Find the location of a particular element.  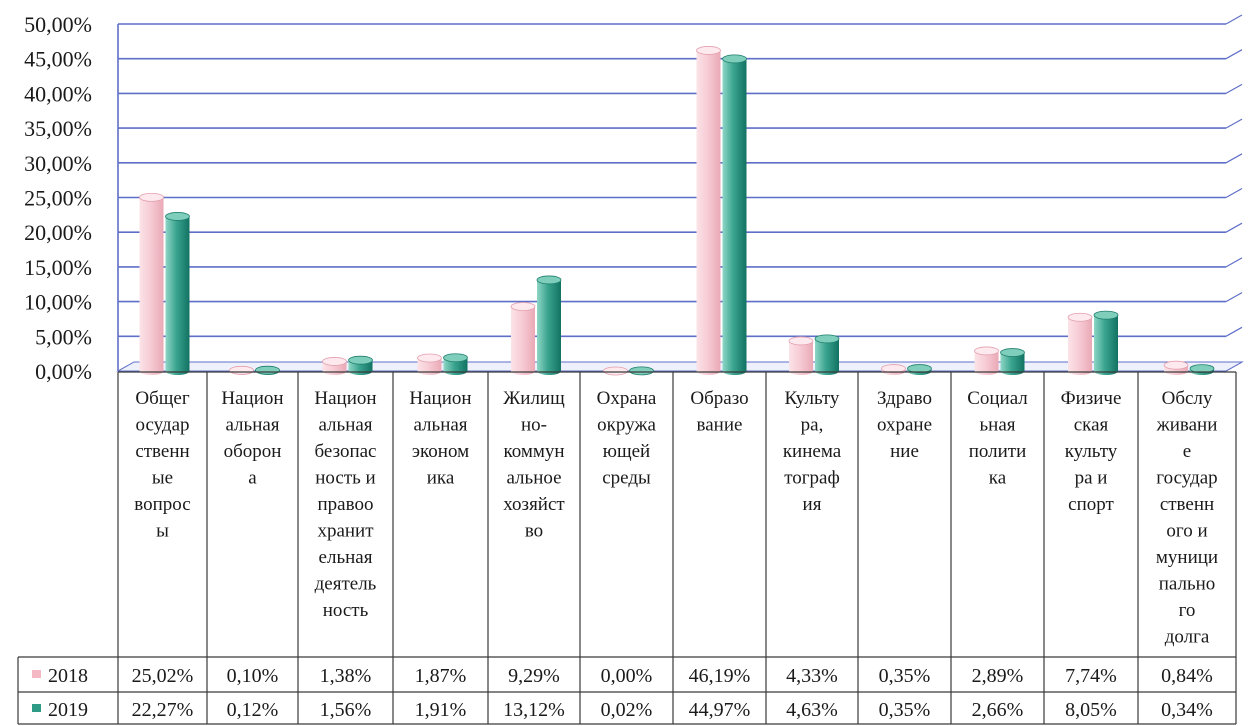

chart-floor is located at coordinates (680, 366).